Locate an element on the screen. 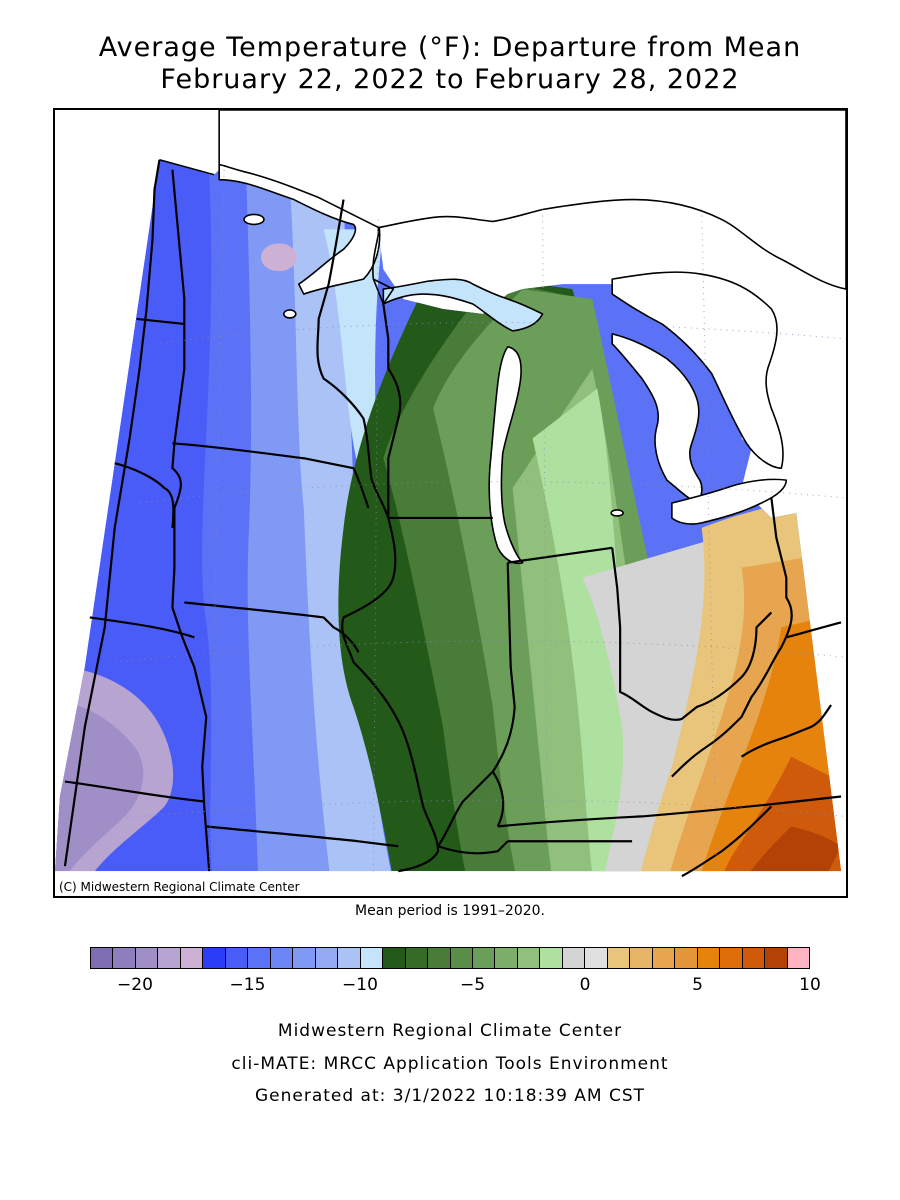  state-line-west is located at coordinates (112, 513).